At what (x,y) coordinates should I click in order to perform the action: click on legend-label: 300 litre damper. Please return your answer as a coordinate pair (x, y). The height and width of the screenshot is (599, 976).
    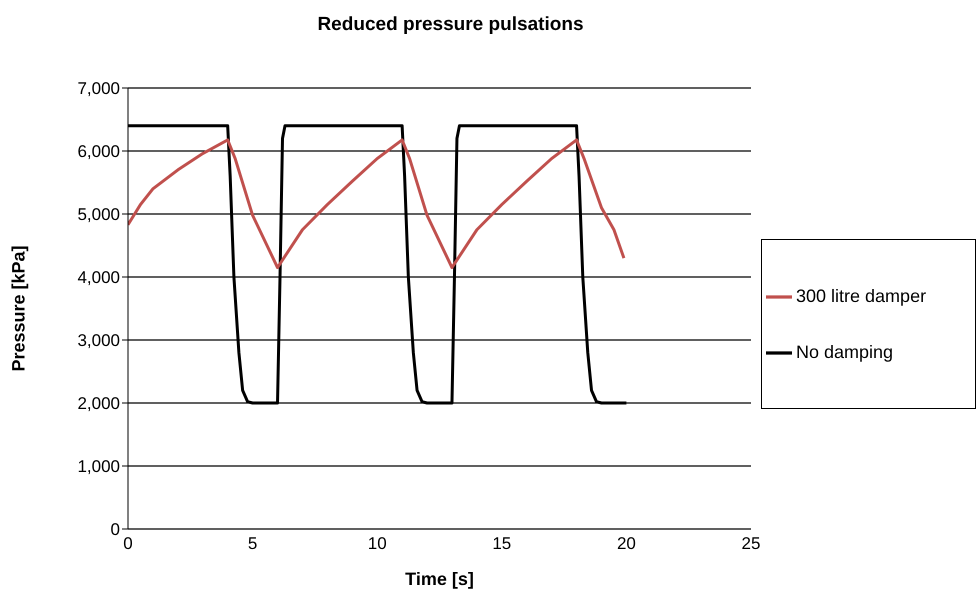
    Looking at the image, I should click on (861, 296).